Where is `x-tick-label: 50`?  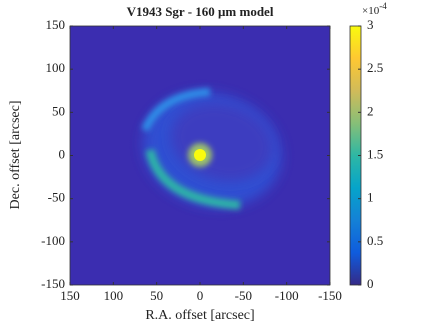
x-tick-label: 50 is located at coordinates (156, 295).